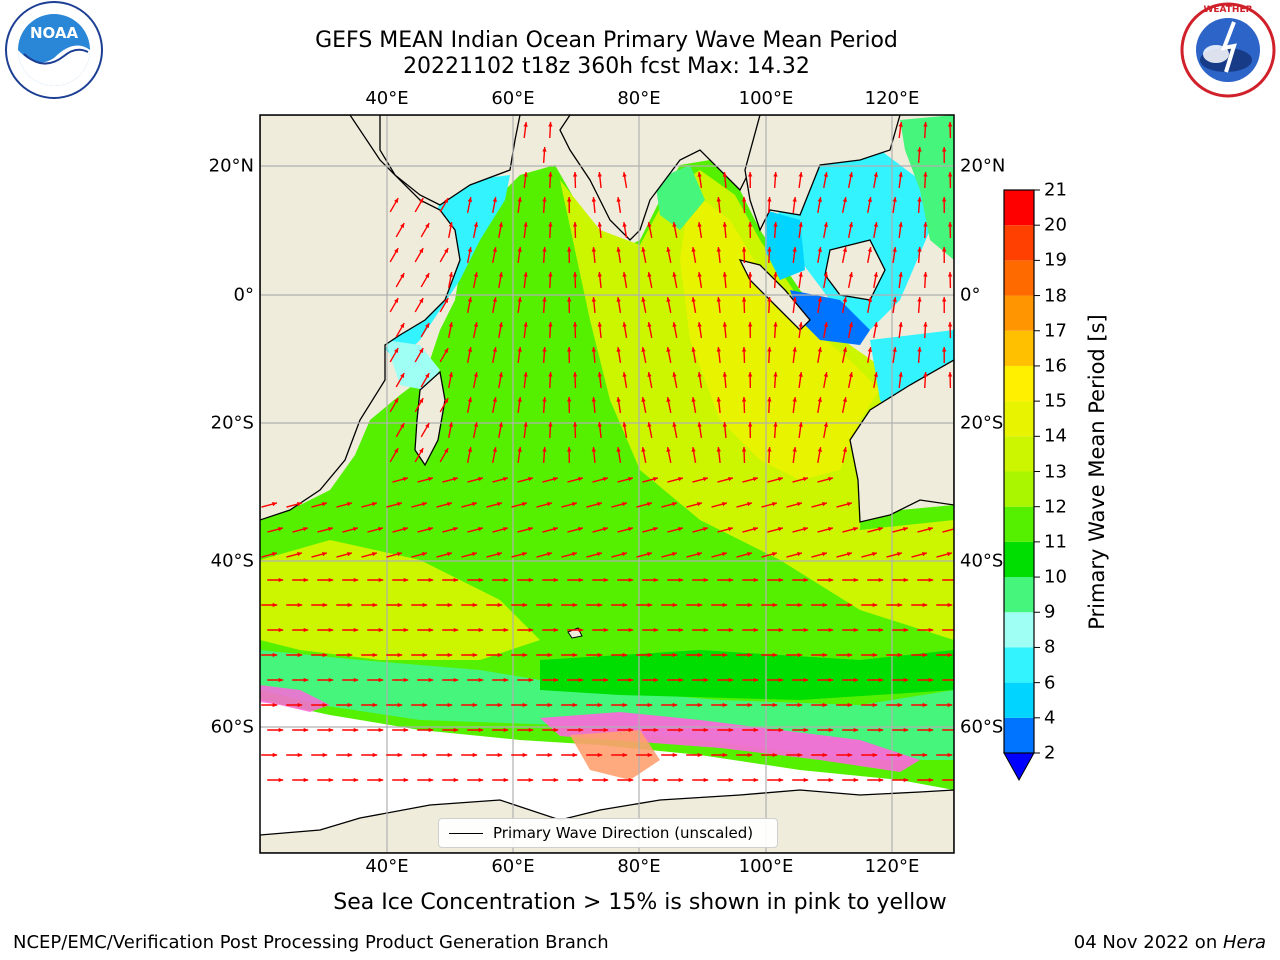  Describe the element at coordinates (1170, 942) in the screenshot. I see `footer-date: 04 Nov 2022 on Hera` at that location.